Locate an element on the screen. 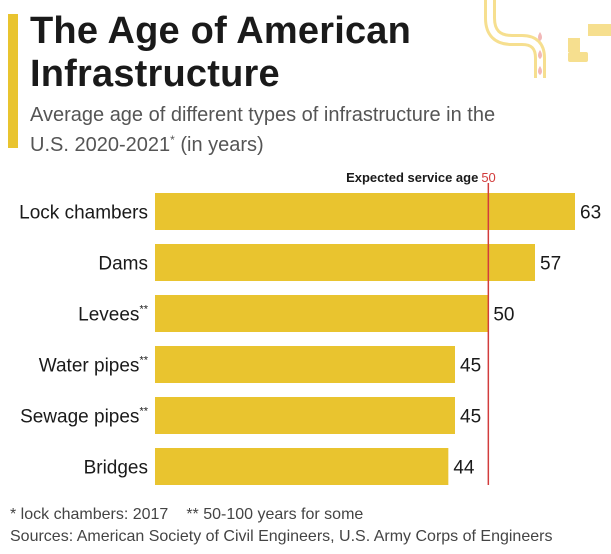 This screenshot has width=611, height=554. bar-sewage-pipes is located at coordinates (305, 415).